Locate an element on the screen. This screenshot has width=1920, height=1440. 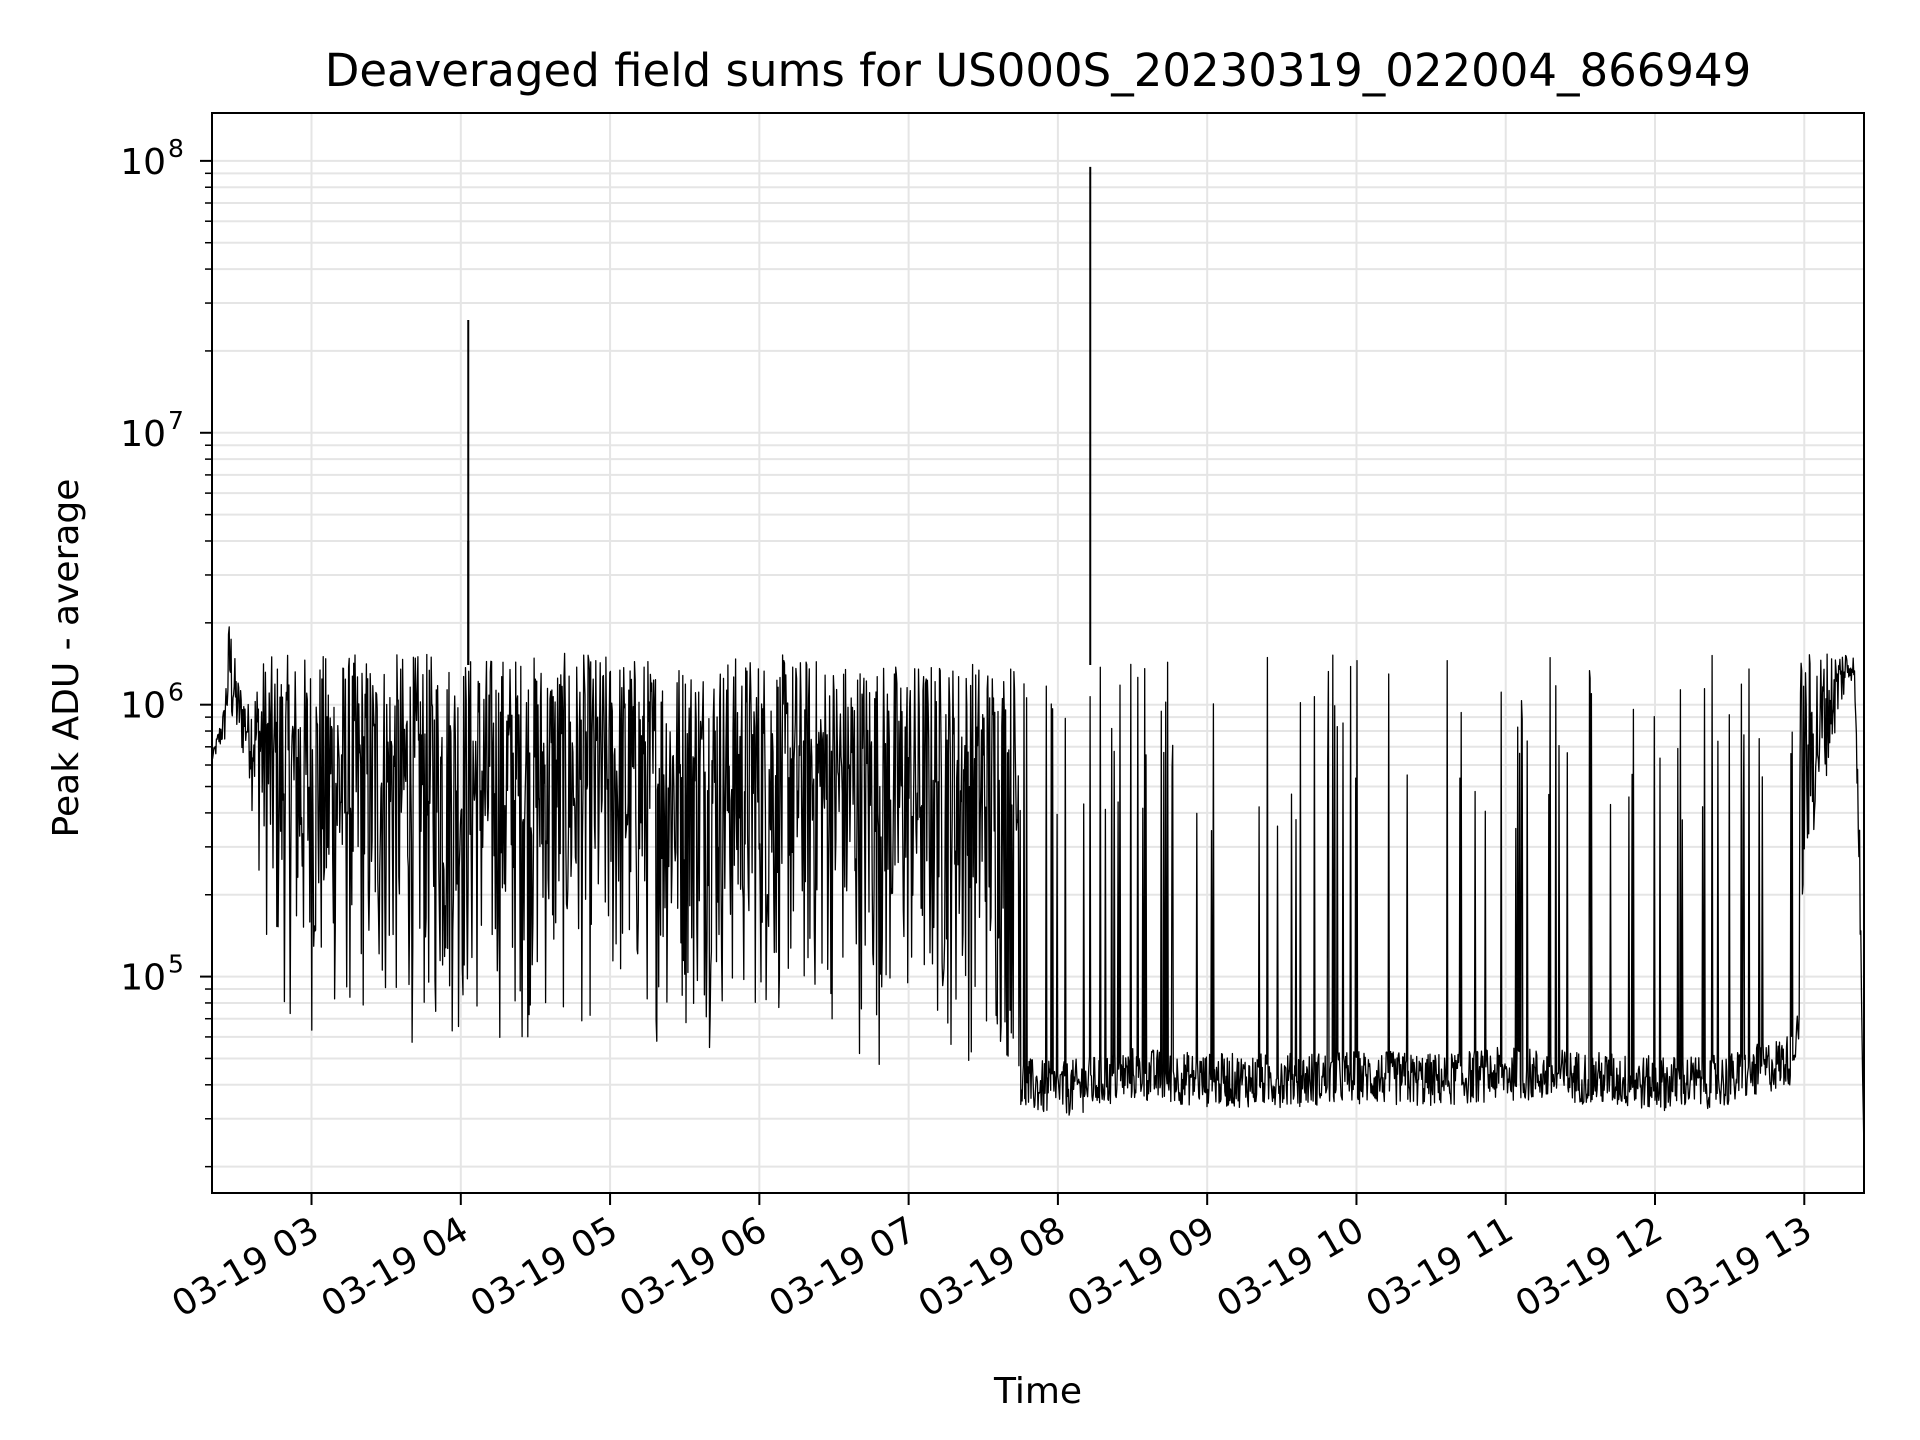
y-tick-label-exponent: 8 is located at coordinates (176, 148).